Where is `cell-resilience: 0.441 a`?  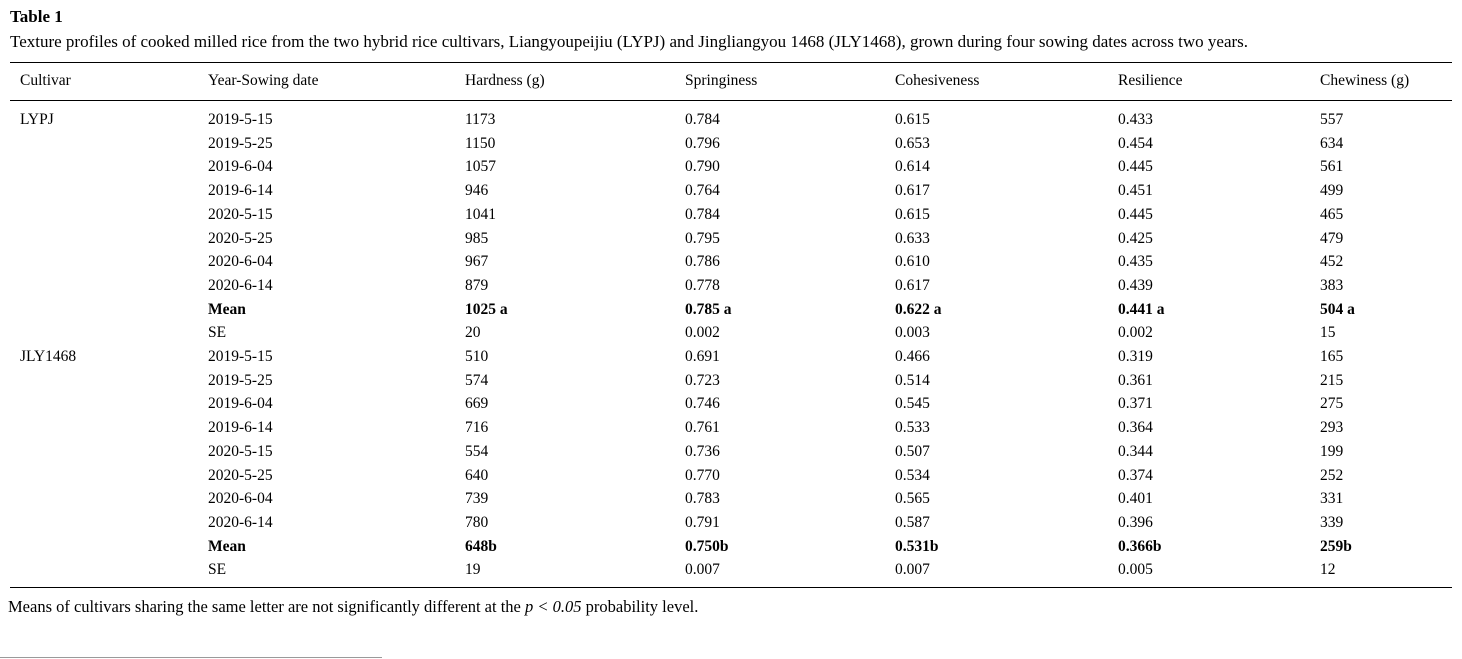
cell-resilience: 0.441 a is located at coordinates (1141, 309).